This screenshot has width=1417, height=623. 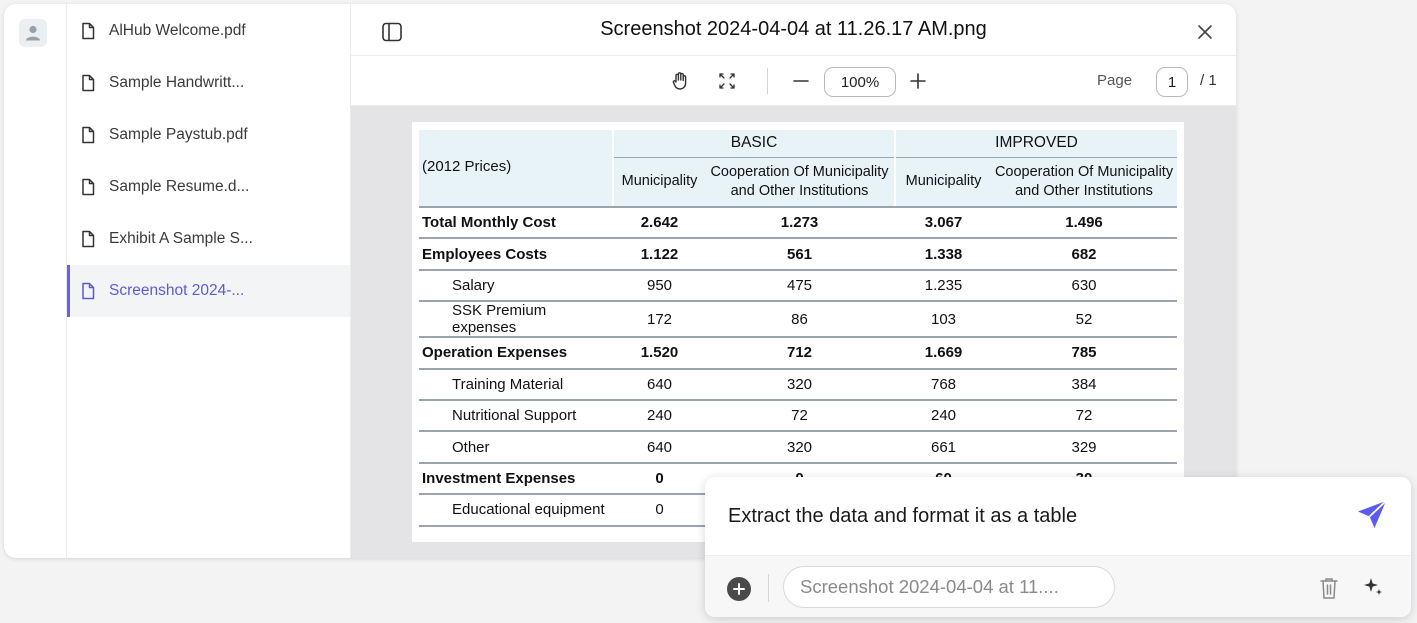 I want to click on fit-to-screen-icon, so click(x=727, y=81).